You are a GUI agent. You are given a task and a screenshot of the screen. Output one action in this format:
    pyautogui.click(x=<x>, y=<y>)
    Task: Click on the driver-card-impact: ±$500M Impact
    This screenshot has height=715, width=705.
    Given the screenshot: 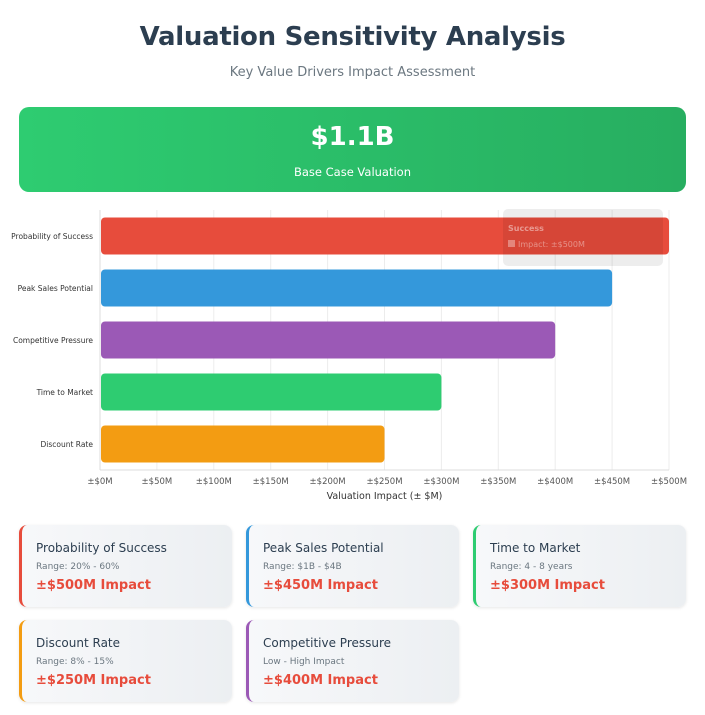 What is the action you would take?
    pyautogui.click(x=93, y=585)
    